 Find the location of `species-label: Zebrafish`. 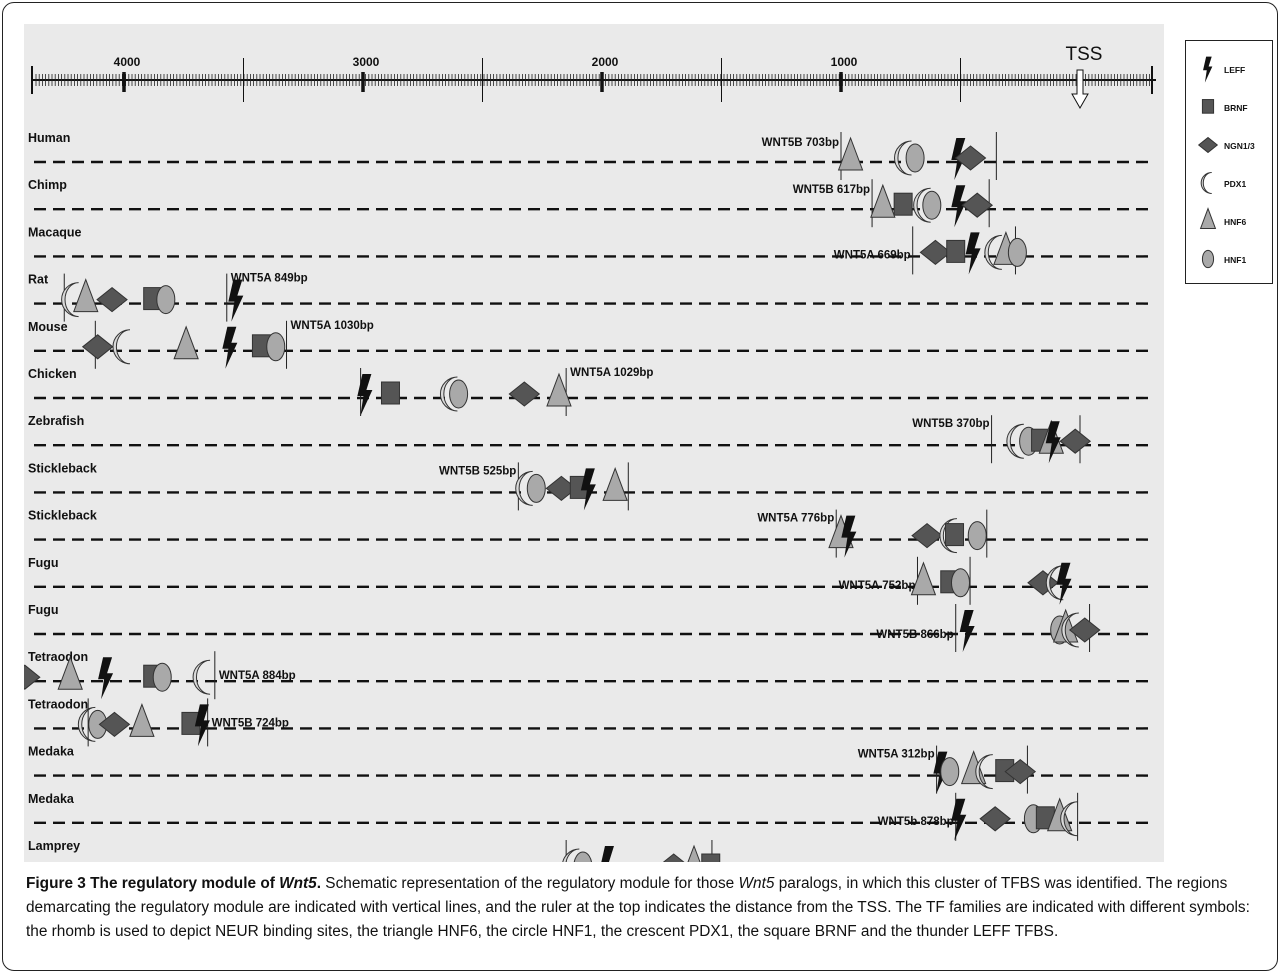

species-label: Zebrafish is located at coordinates (56, 421).